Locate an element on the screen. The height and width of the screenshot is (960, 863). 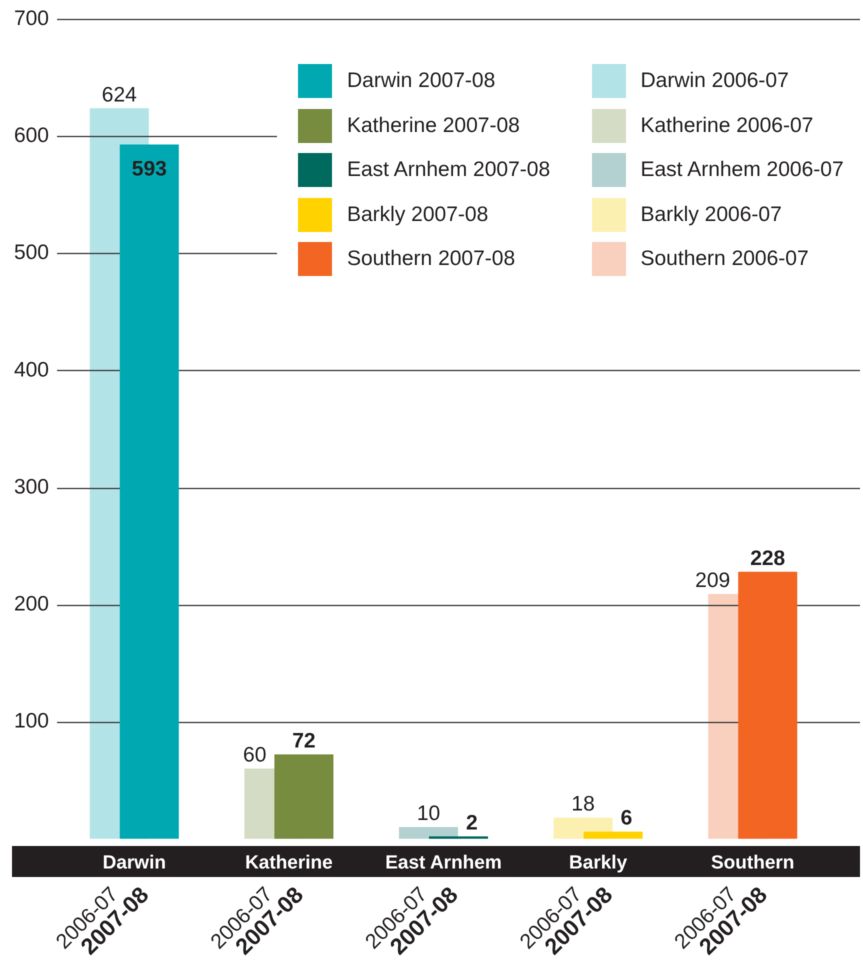
data-label: 6 is located at coordinates (626, 818).